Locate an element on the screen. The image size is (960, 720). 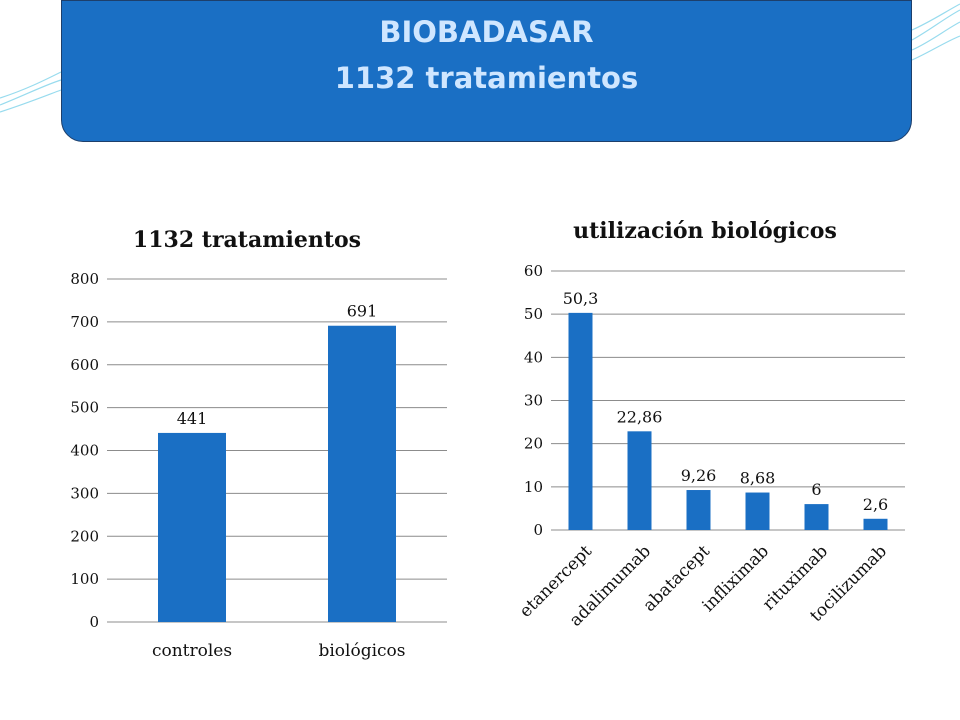
c2-data-label: 22,86 is located at coordinates (640, 416).